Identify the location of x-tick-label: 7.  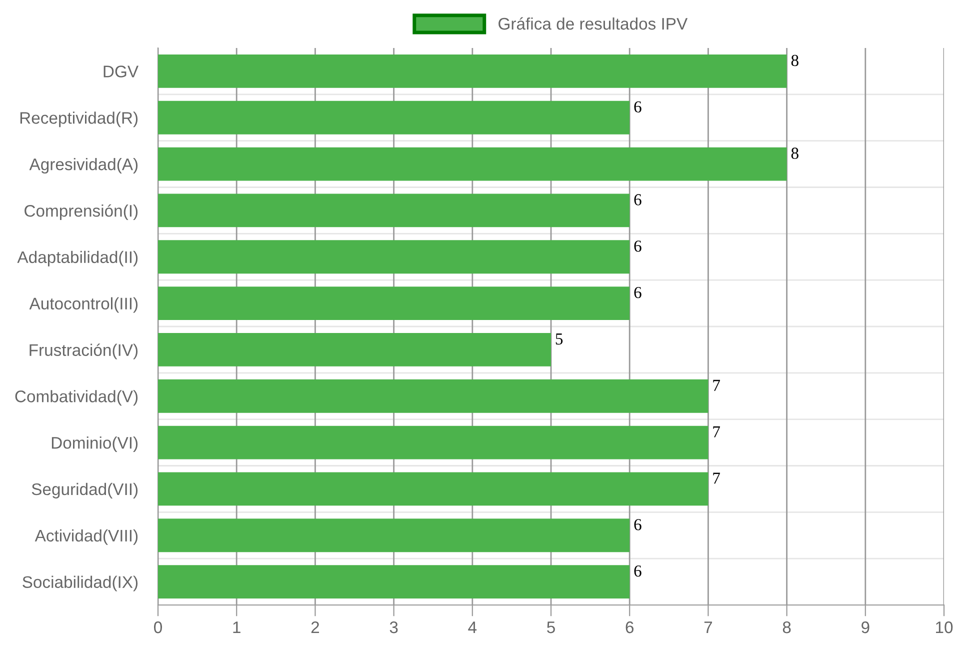
(708, 628).